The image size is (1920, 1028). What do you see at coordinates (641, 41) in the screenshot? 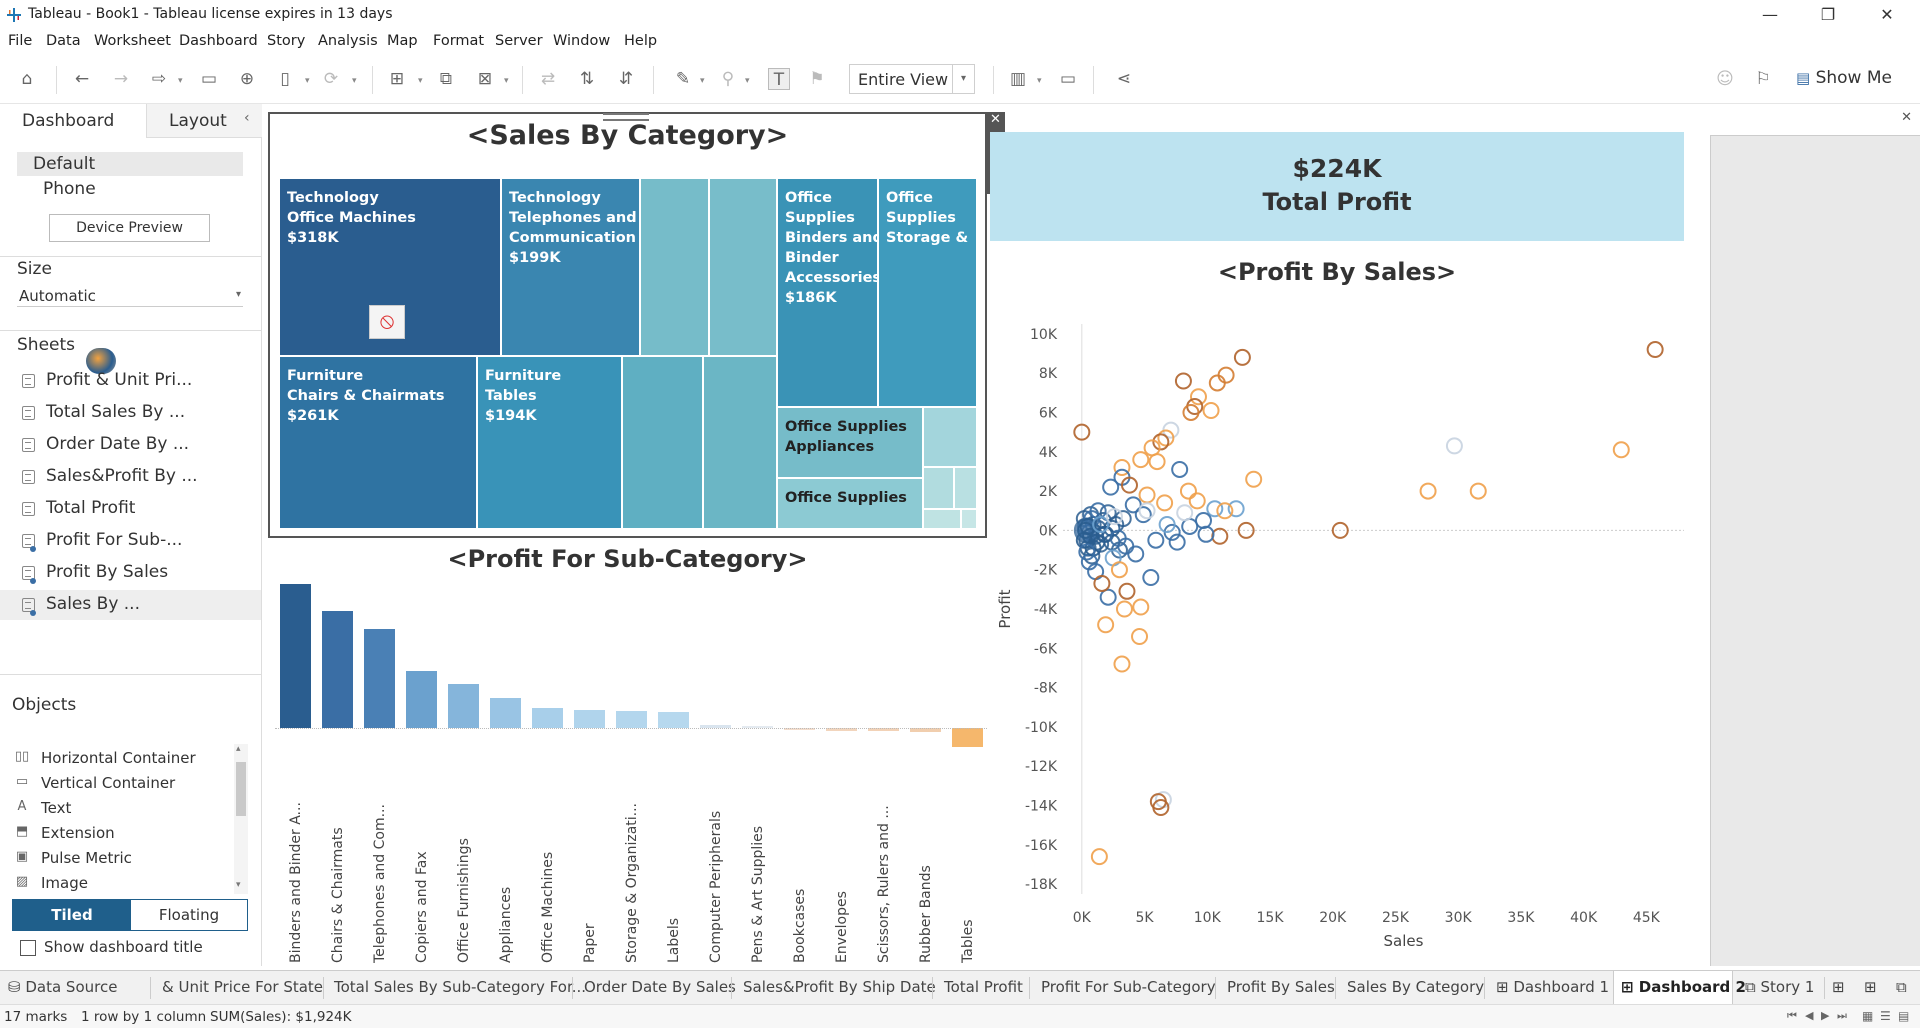
I see `menu-help: Help` at bounding box center [641, 41].